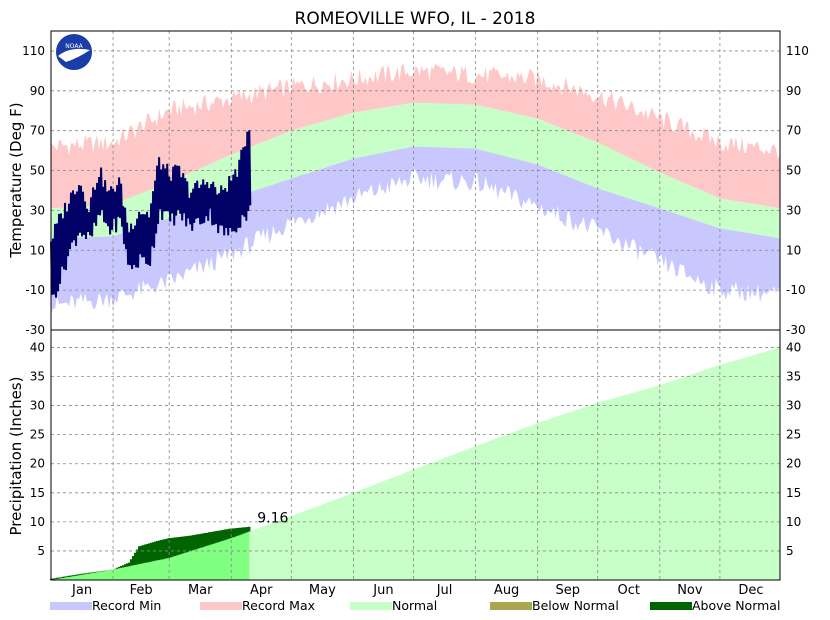 The image size is (830, 620). I want to click on temperature-axis-label: Temperature (Deg F), so click(16, 180).